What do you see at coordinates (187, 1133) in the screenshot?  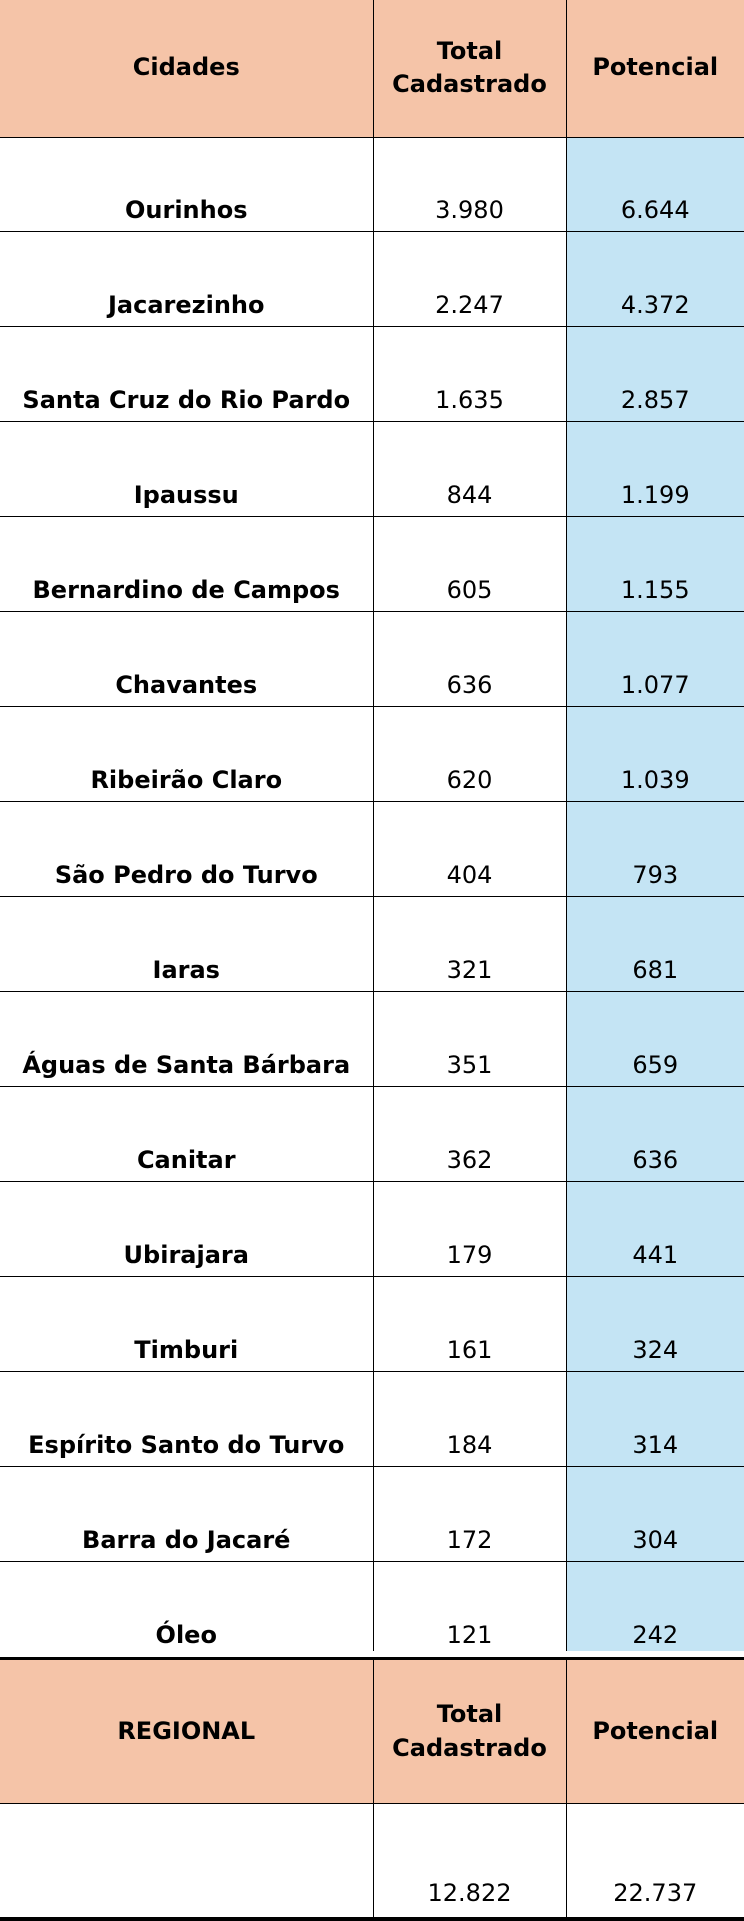 I see `city-name-cell: Canitar` at bounding box center [187, 1133].